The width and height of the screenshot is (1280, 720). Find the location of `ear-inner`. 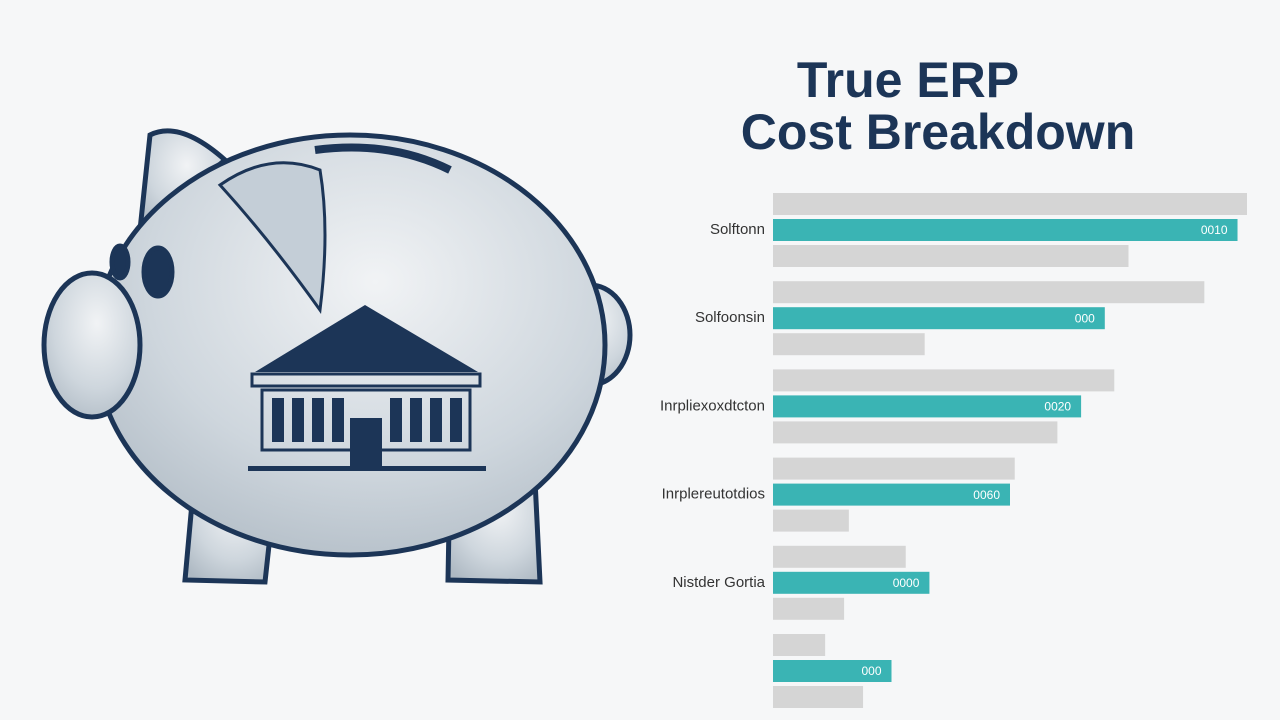

ear-inner is located at coordinates (272, 237).